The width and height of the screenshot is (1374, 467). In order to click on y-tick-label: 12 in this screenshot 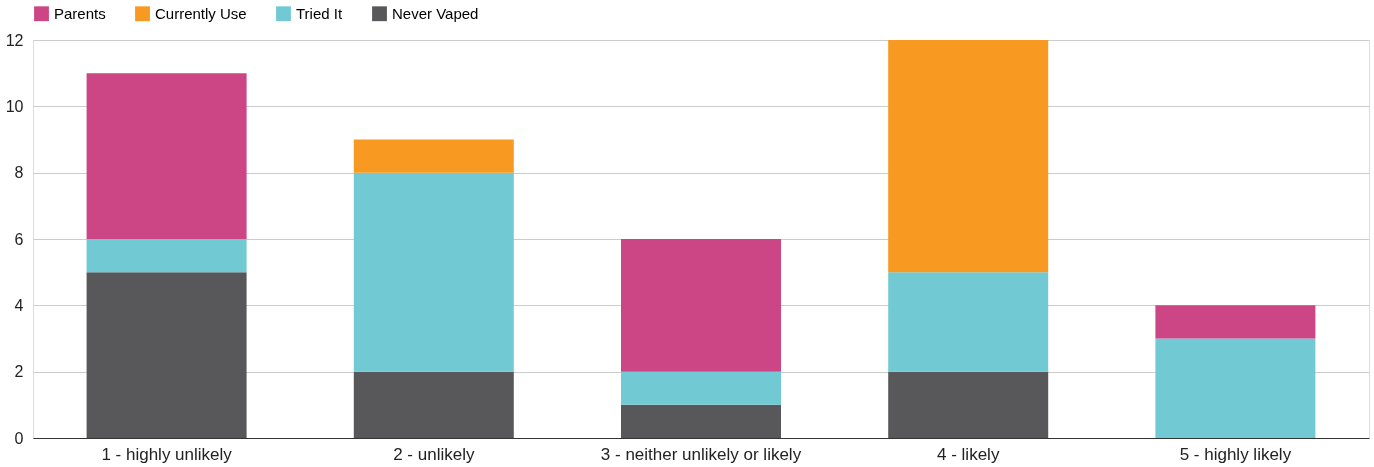, I will do `click(14, 40)`.